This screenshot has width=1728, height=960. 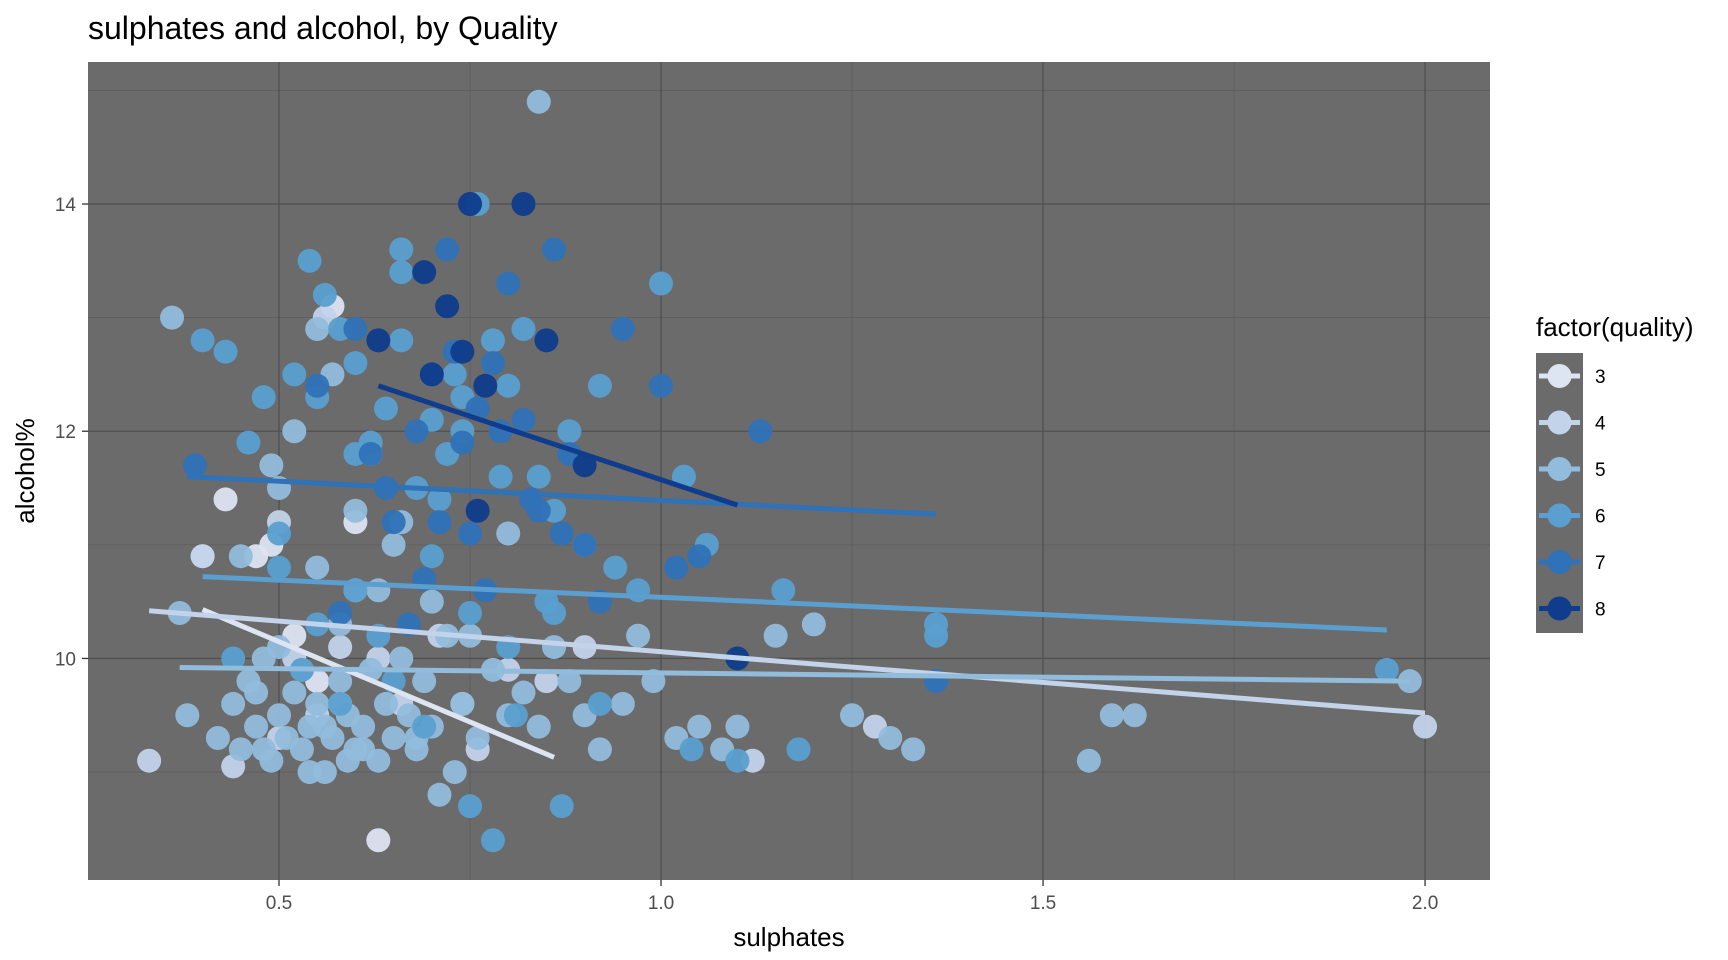 I want to click on legend-label-4: 4, so click(x=1600, y=424).